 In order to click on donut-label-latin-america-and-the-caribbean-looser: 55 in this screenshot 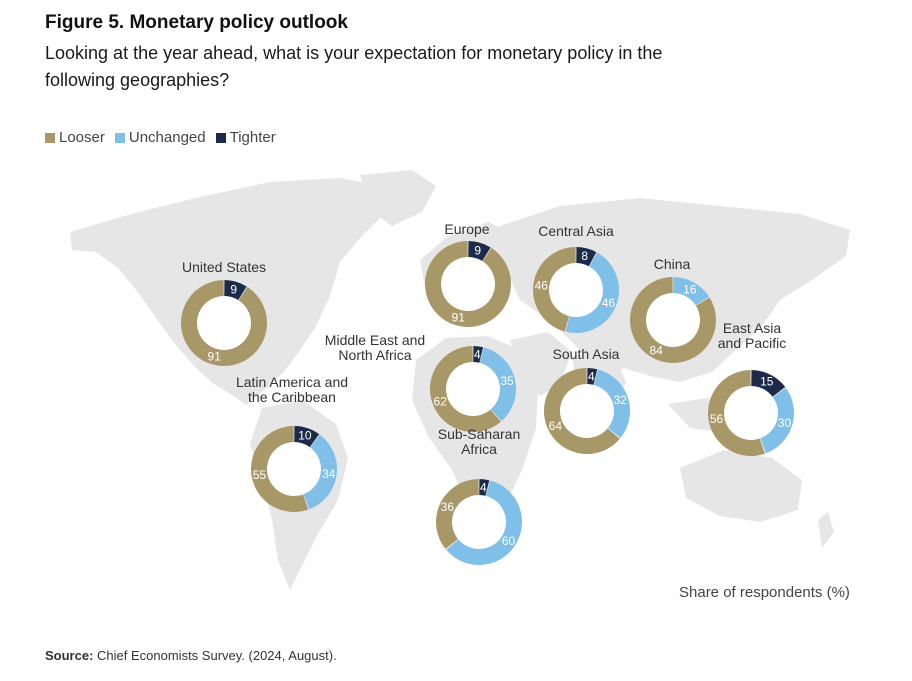, I will do `click(260, 475)`.